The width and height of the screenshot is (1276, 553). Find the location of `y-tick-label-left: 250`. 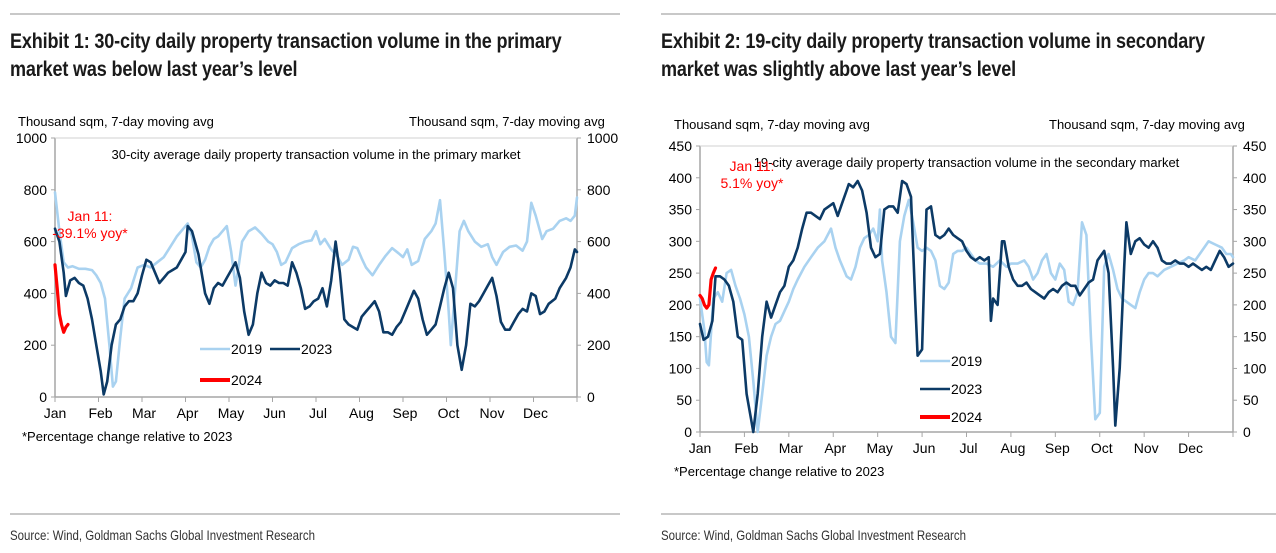

y-tick-label-left: 250 is located at coordinates (681, 273).